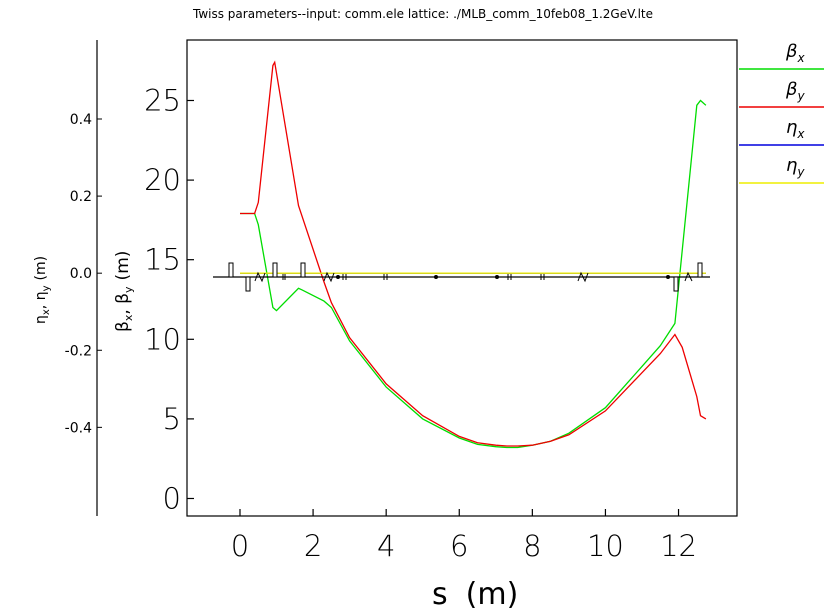 The width and height of the screenshot is (824, 612). I want to click on y-tick-label: 20, so click(162, 180).